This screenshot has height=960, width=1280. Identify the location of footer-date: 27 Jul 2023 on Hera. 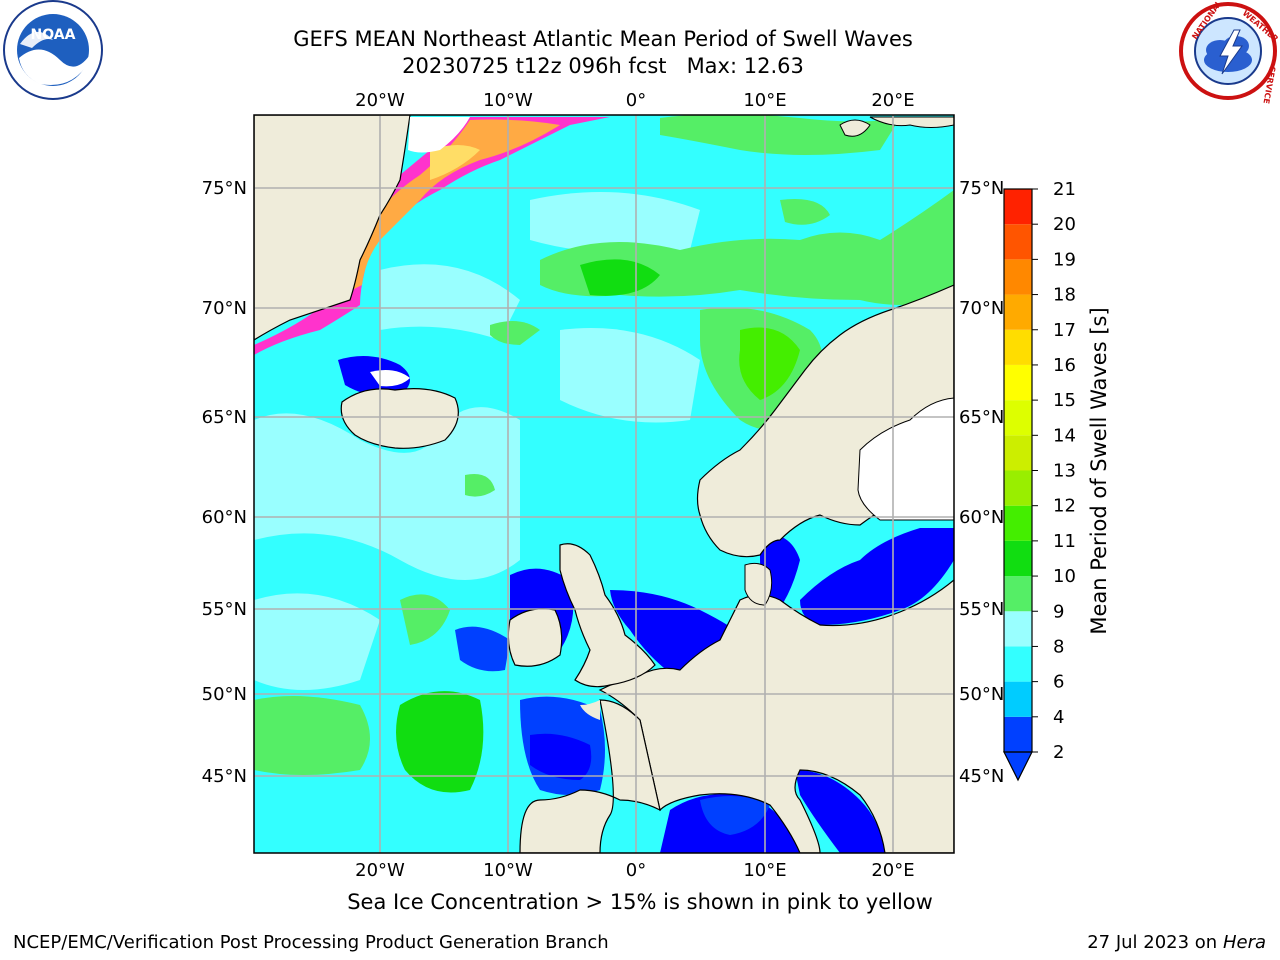
(1176, 942).